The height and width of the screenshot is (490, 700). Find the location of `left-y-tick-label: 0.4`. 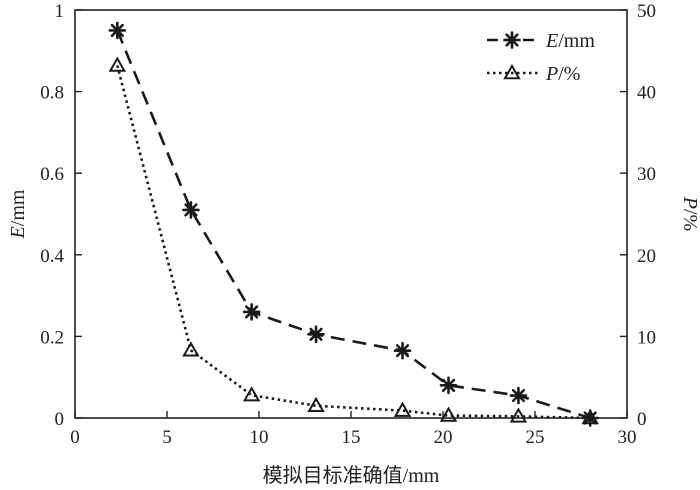

left-y-tick-label: 0.4 is located at coordinates (52, 256).